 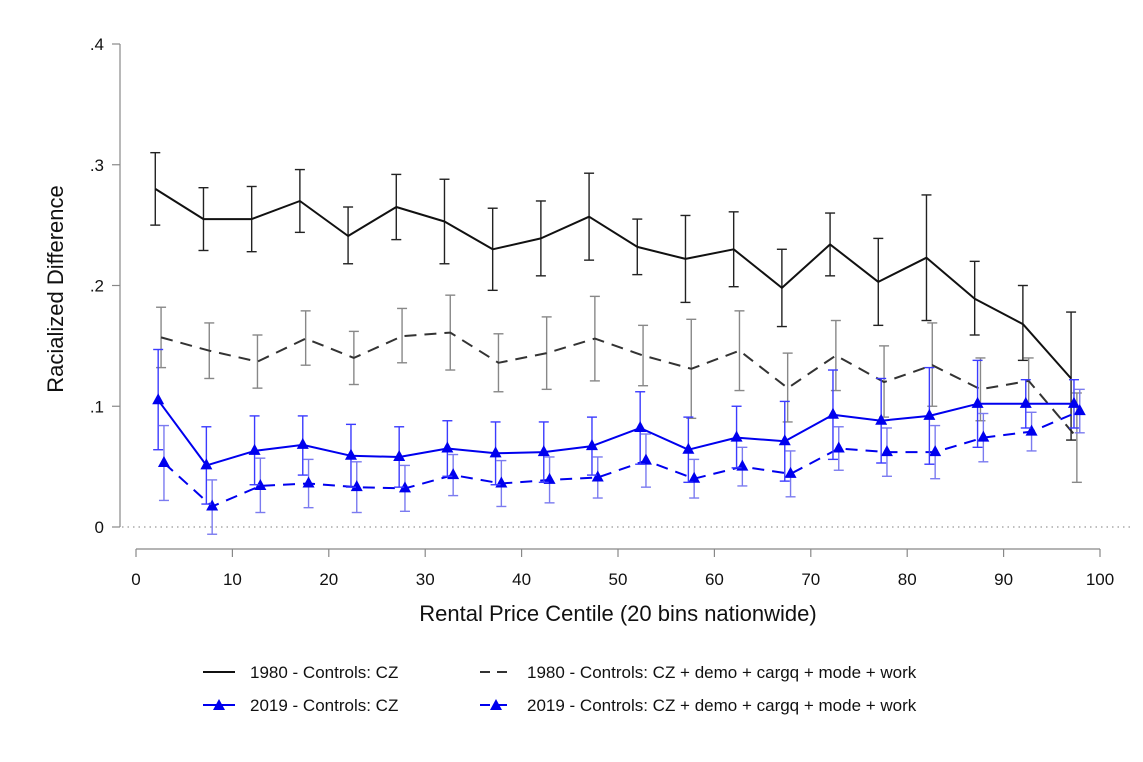 I want to click on x-tick-label: 70, so click(x=810, y=579).